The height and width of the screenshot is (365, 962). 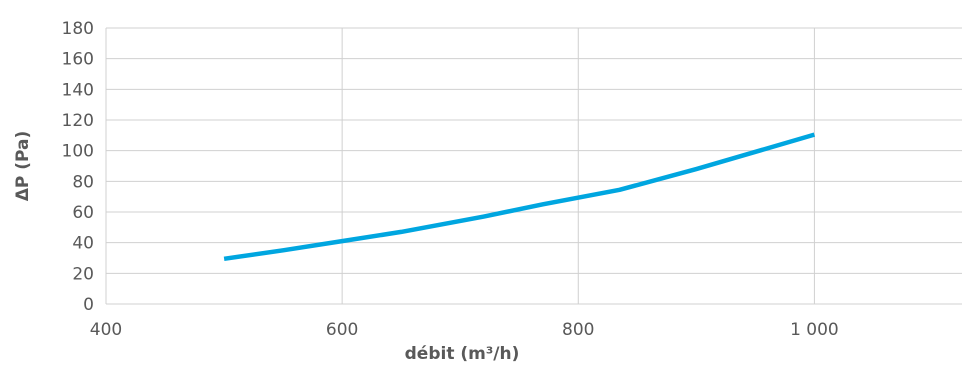 What do you see at coordinates (78, 60) in the screenshot?
I see `y-tick-label: 160` at bounding box center [78, 60].